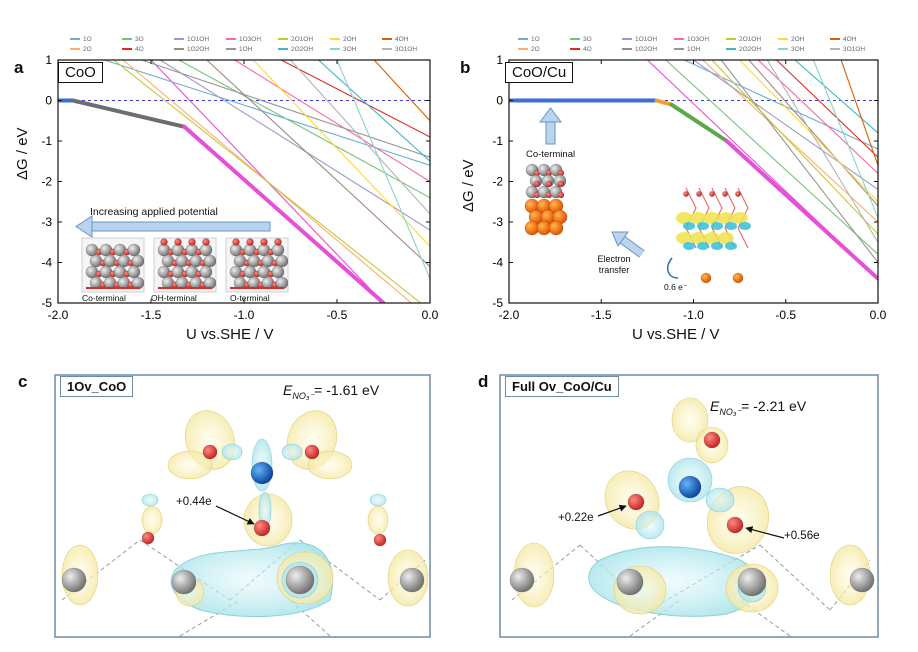 The height and width of the screenshot is (652, 918). Describe the element at coordinates (774, 406) in the screenshot. I see `energy-value: = -2.21 eV` at that location.